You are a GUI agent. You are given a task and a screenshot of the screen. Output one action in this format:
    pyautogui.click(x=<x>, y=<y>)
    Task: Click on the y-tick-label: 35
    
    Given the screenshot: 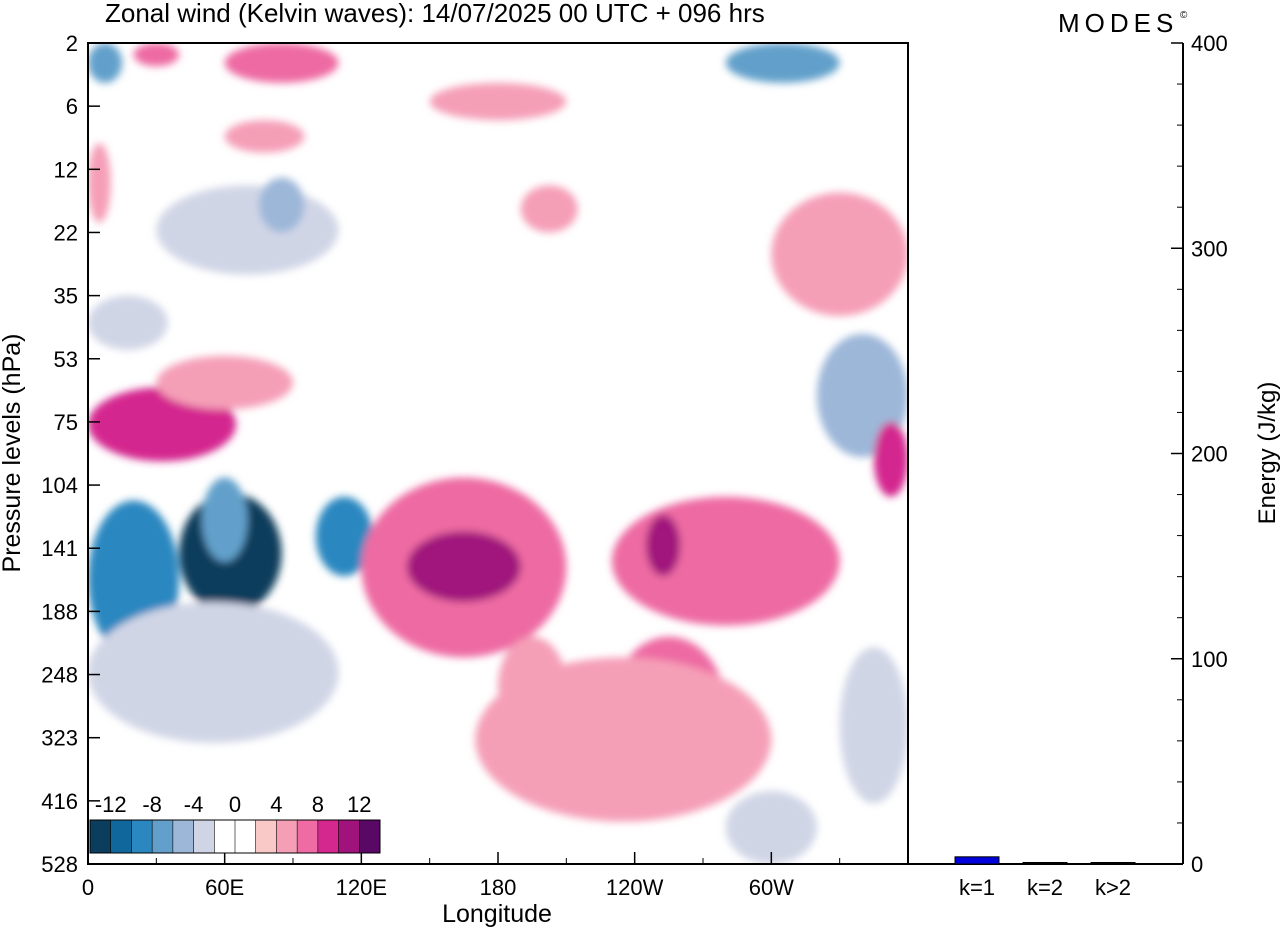 What is the action you would take?
    pyautogui.click(x=66, y=296)
    